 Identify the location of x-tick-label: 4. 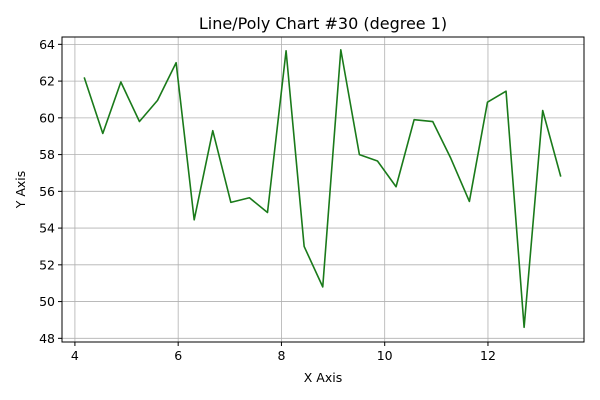
(75, 355).